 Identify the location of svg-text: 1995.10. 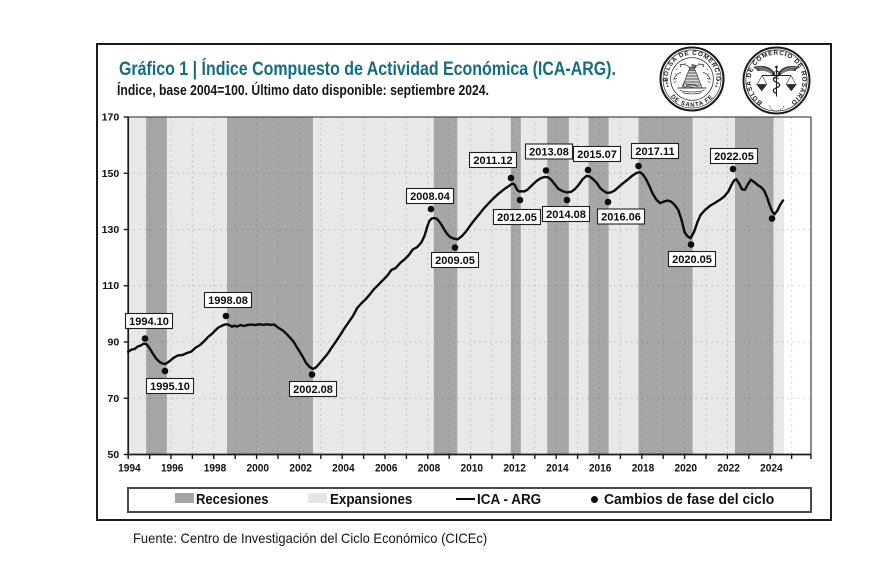
(170, 387).